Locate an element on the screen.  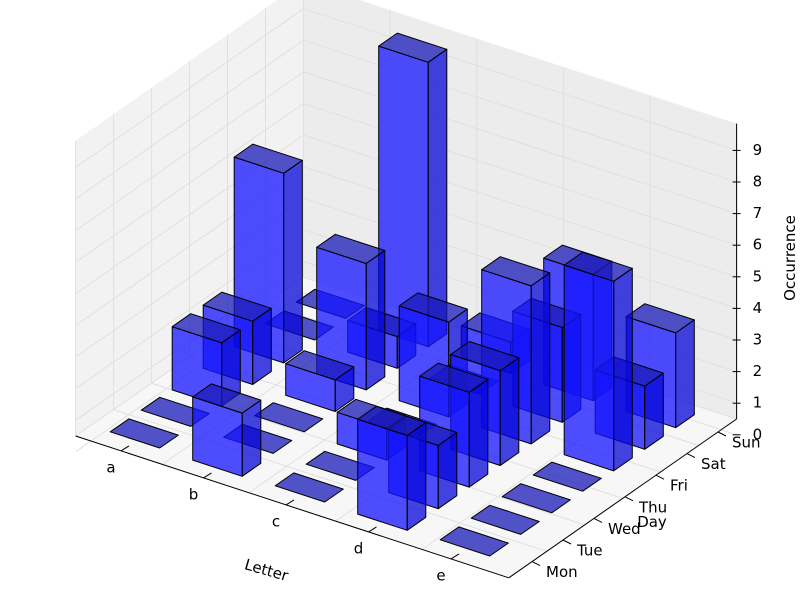
x-axis-label: Letter is located at coordinates (267, 570).